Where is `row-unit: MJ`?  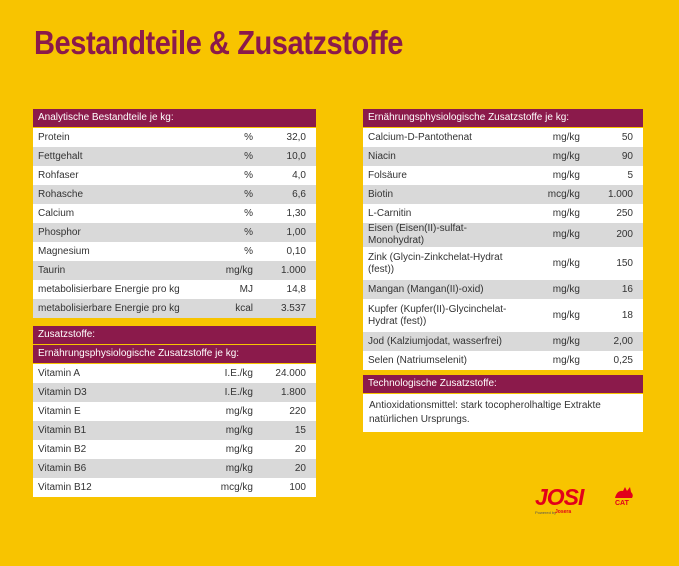
row-unit: MJ is located at coordinates (246, 289).